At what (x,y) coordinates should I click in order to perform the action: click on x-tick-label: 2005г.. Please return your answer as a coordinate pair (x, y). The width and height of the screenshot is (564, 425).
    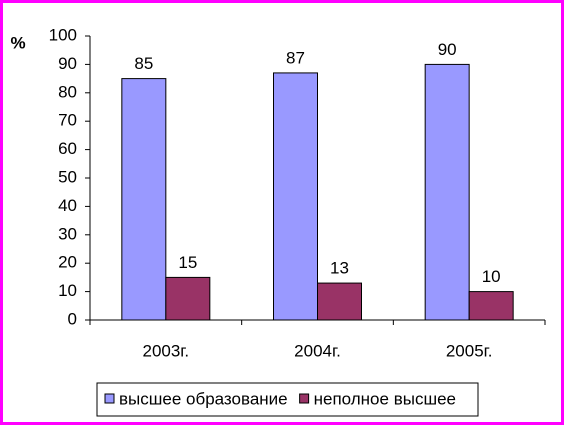
    Looking at the image, I should click on (469, 350).